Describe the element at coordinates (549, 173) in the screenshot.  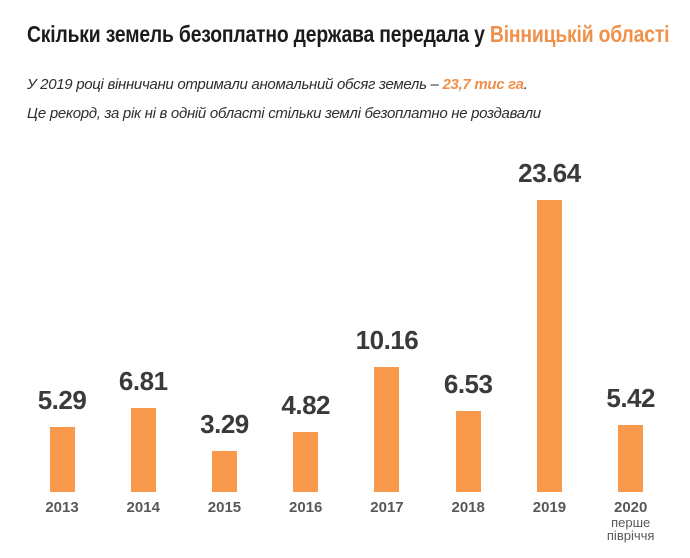
I see `bar-value-label: 23.64` at that location.